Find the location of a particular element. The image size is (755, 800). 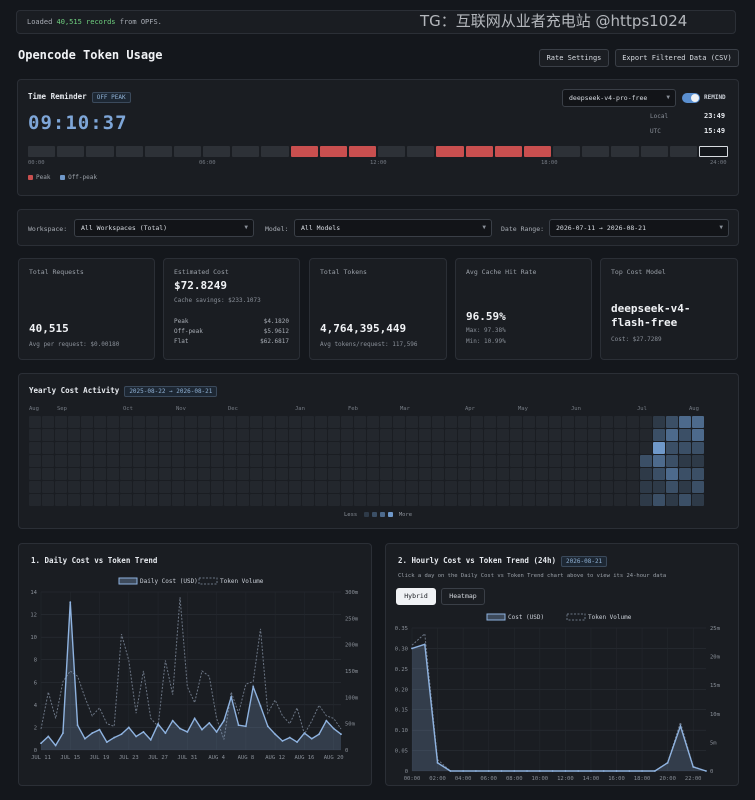

model-select: All Models ▼ is located at coordinates (393, 228).